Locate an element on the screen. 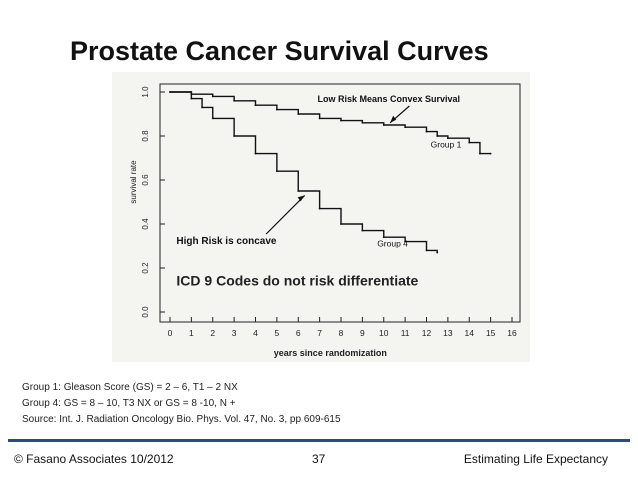  y-tick-label: 0.0 is located at coordinates (145, 312).